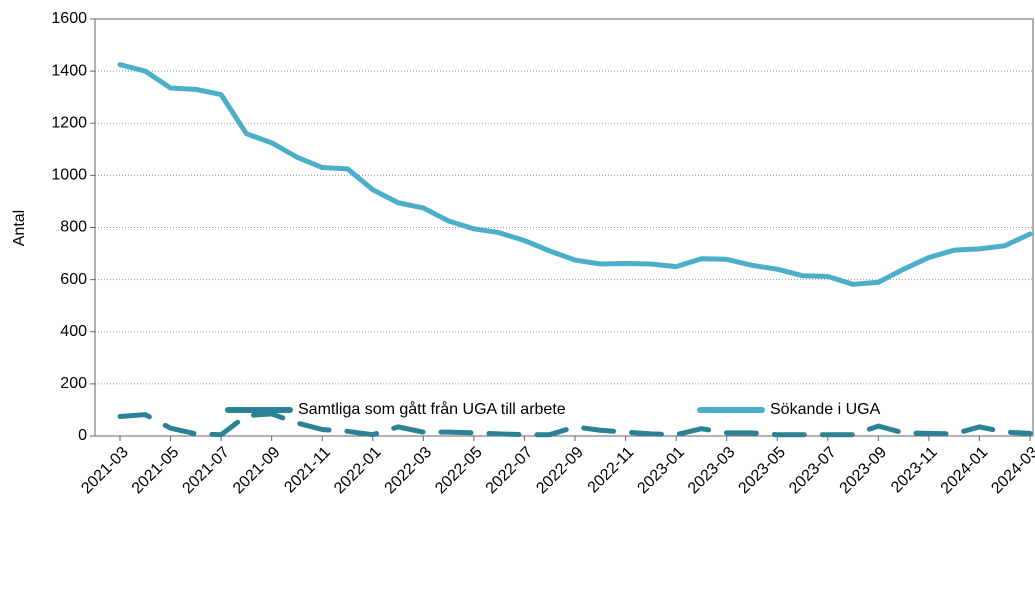 The image size is (1035, 591). Describe the element at coordinates (510, 471) in the screenshot. I see `x-tick-label: 2022-07` at that location.